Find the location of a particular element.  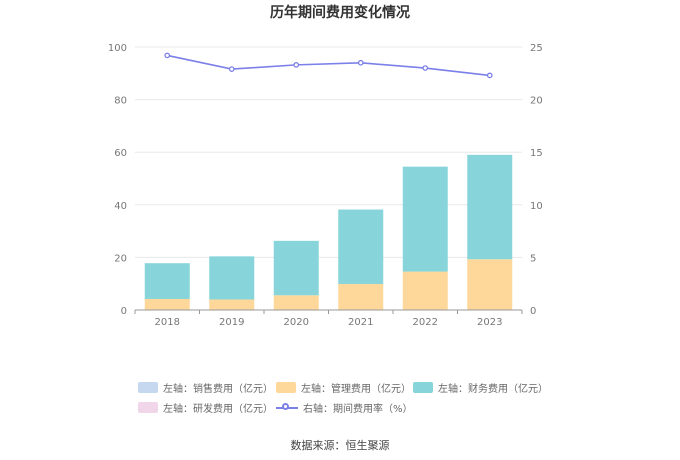

line-series is located at coordinates (328, 65).